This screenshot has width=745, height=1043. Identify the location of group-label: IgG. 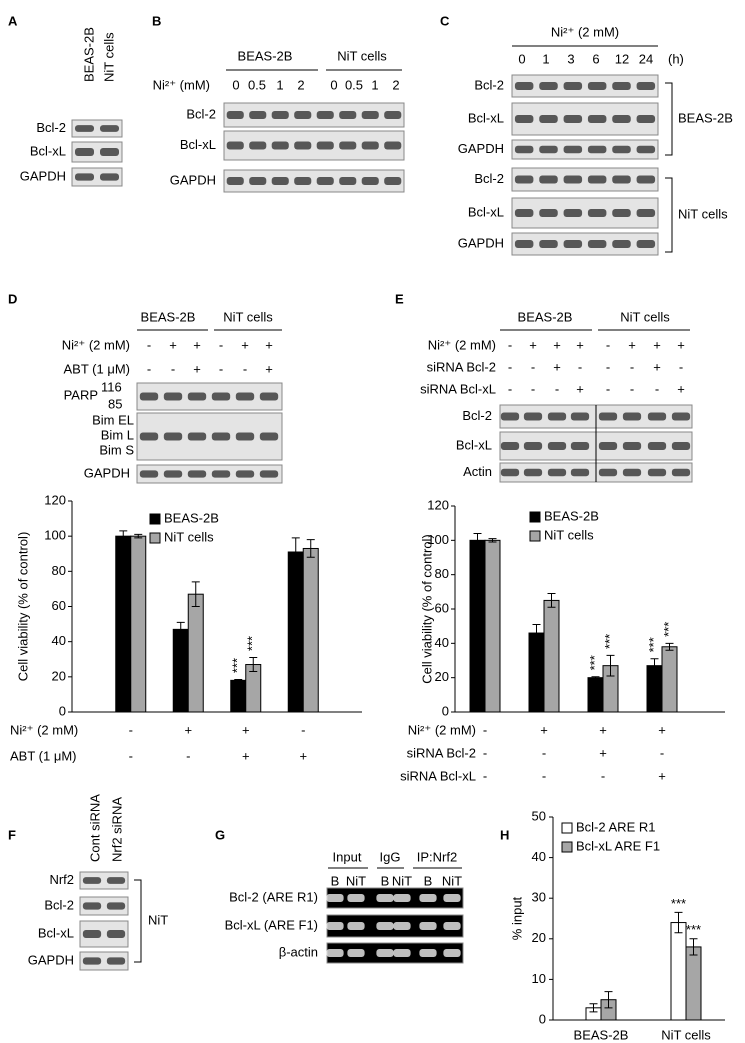
(390, 856).